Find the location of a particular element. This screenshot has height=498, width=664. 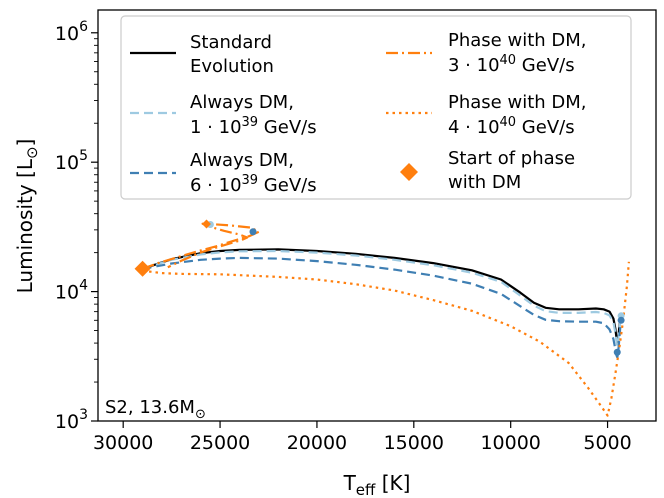

series-line-dm6e39 is located at coordinates (382, 307).